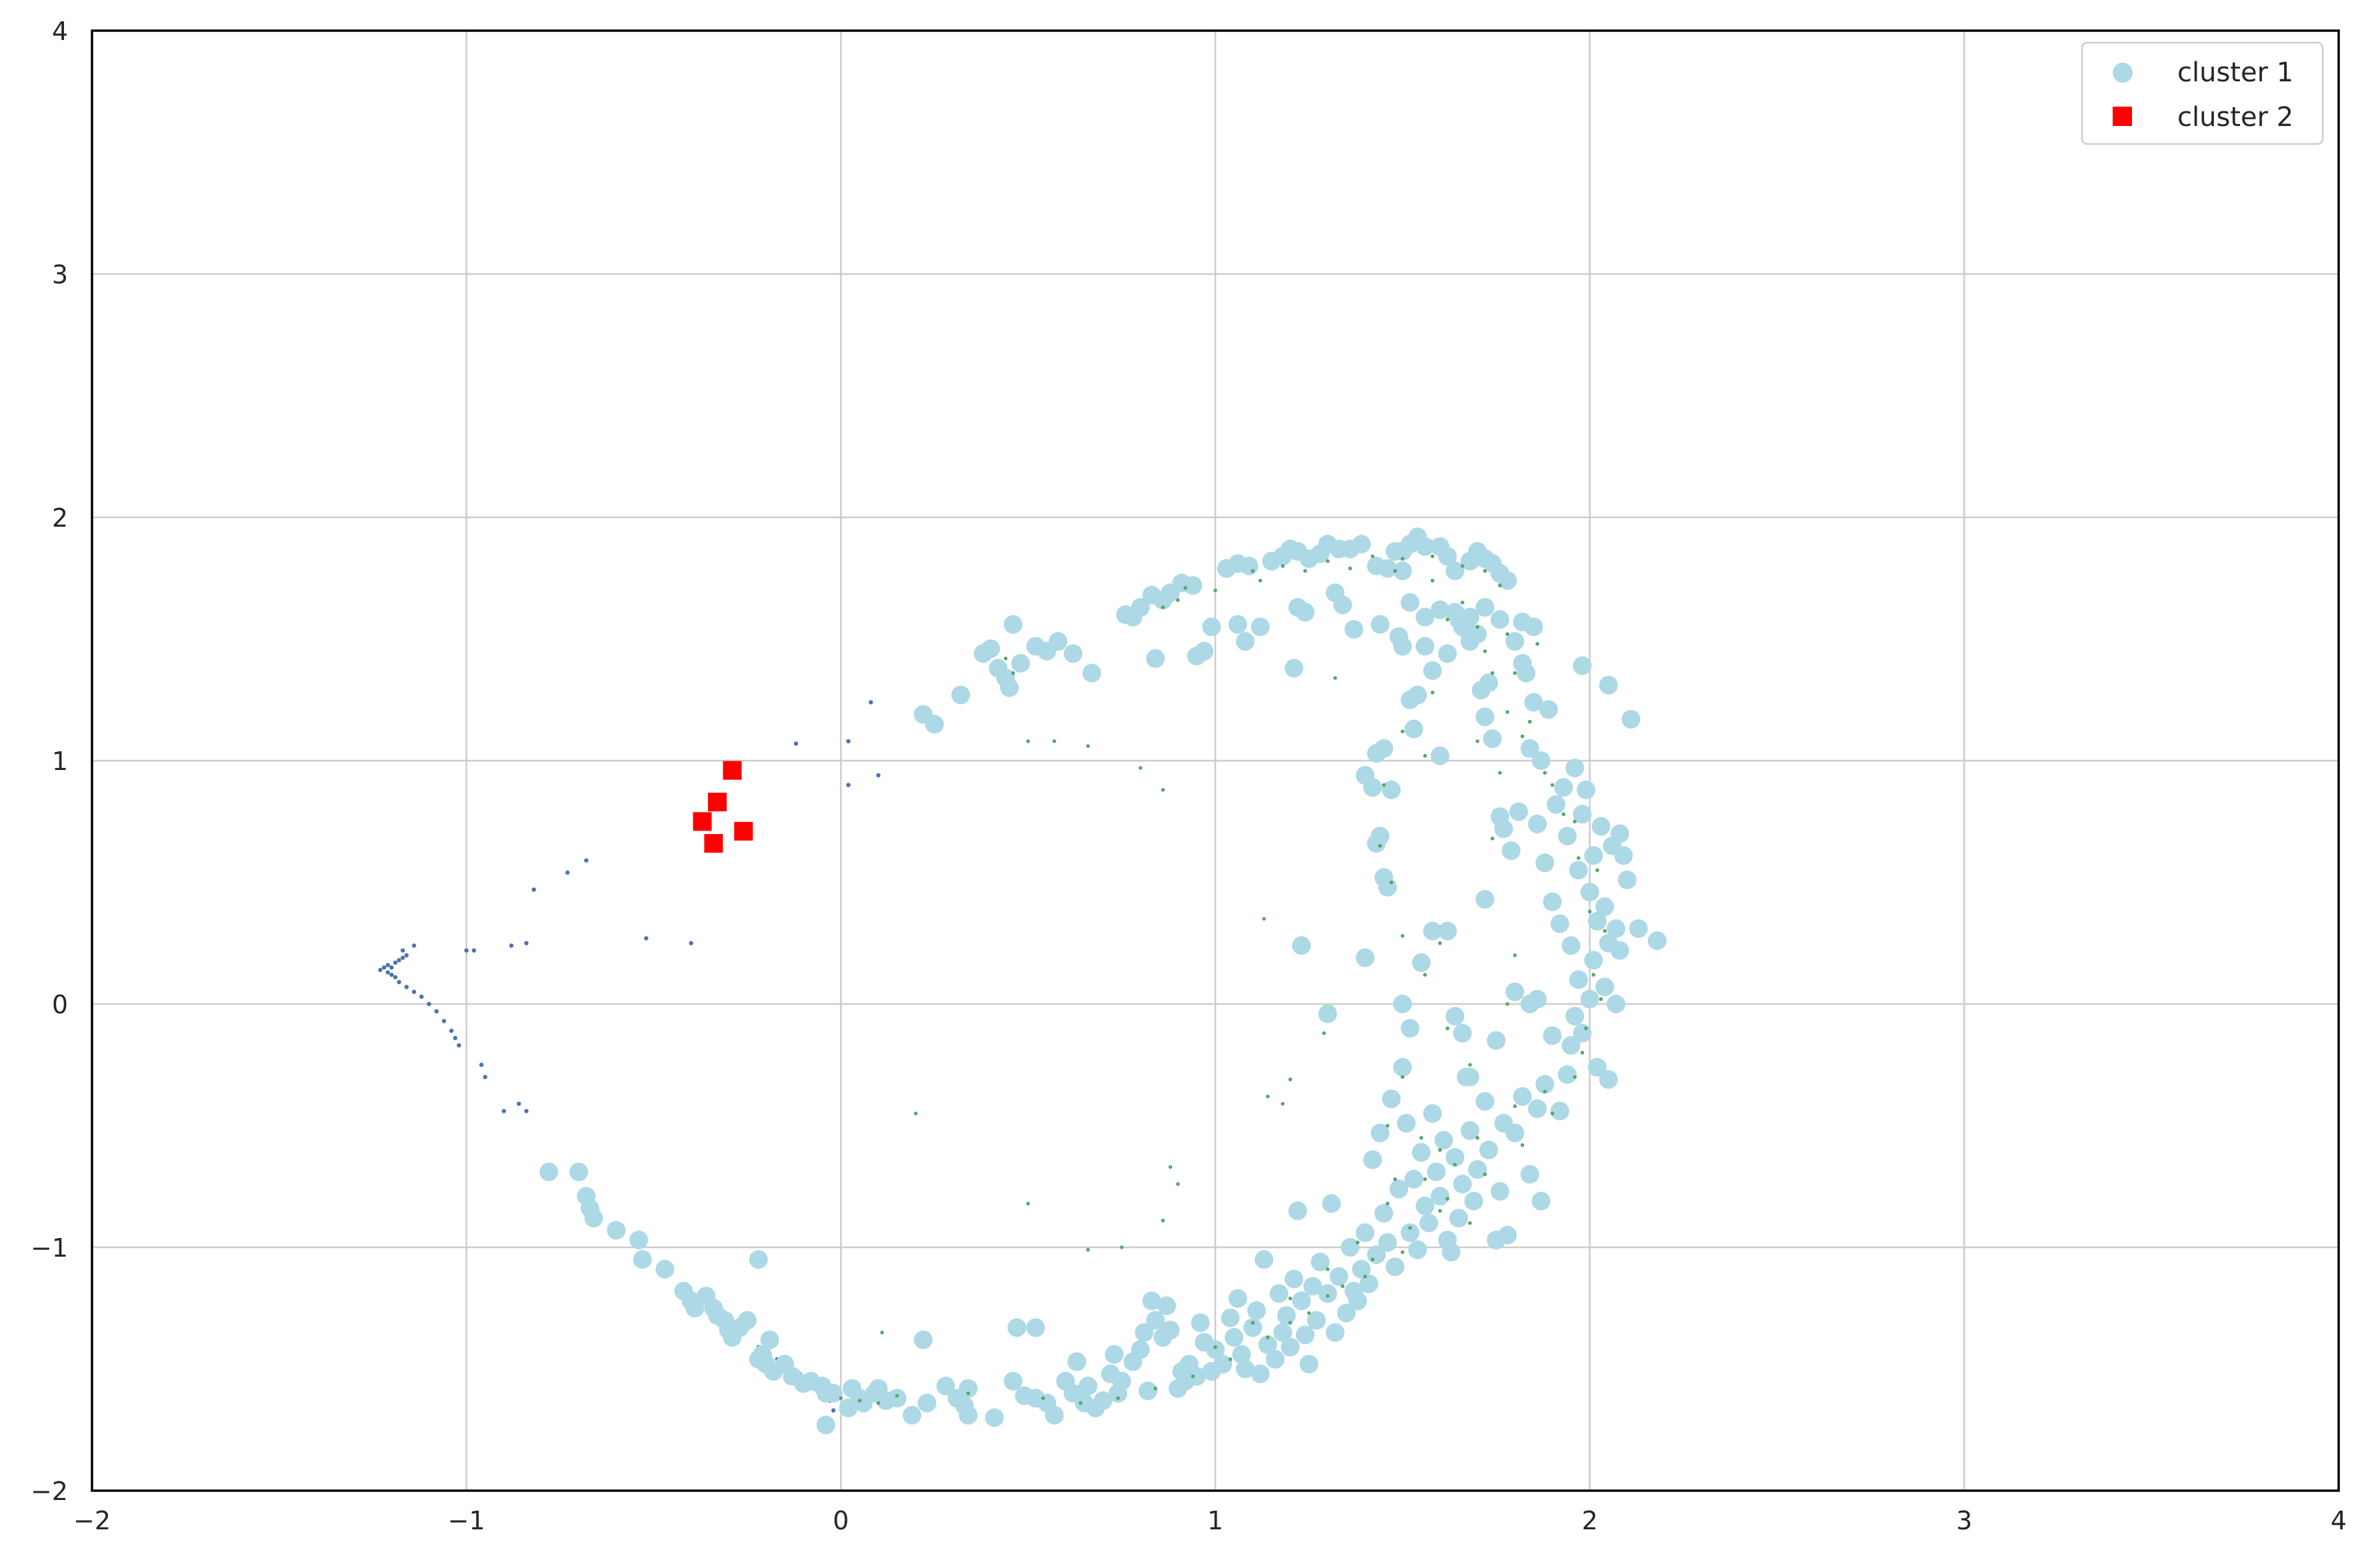 The height and width of the screenshot is (1568, 2368). Describe the element at coordinates (60, 518) in the screenshot. I see `y-tick-label: 2` at that location.